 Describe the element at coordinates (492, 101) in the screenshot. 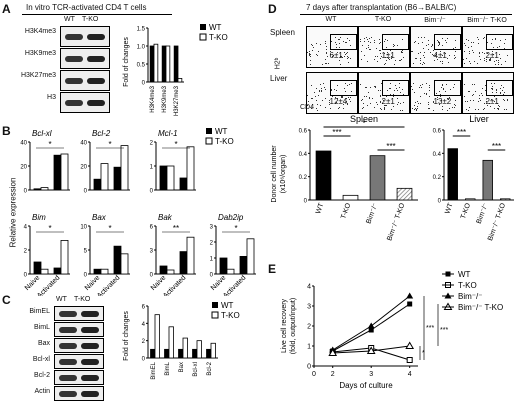

I see `flow-gate-value: 2±1` at that location.